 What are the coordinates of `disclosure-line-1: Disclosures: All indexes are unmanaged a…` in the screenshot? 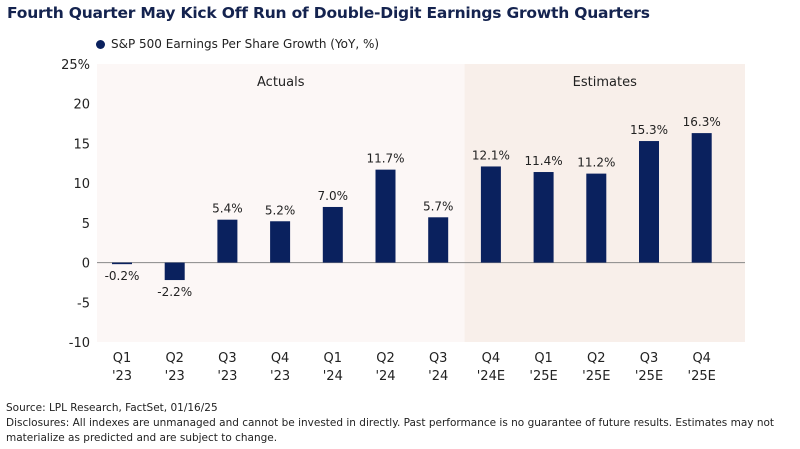 It's located at (390, 423).